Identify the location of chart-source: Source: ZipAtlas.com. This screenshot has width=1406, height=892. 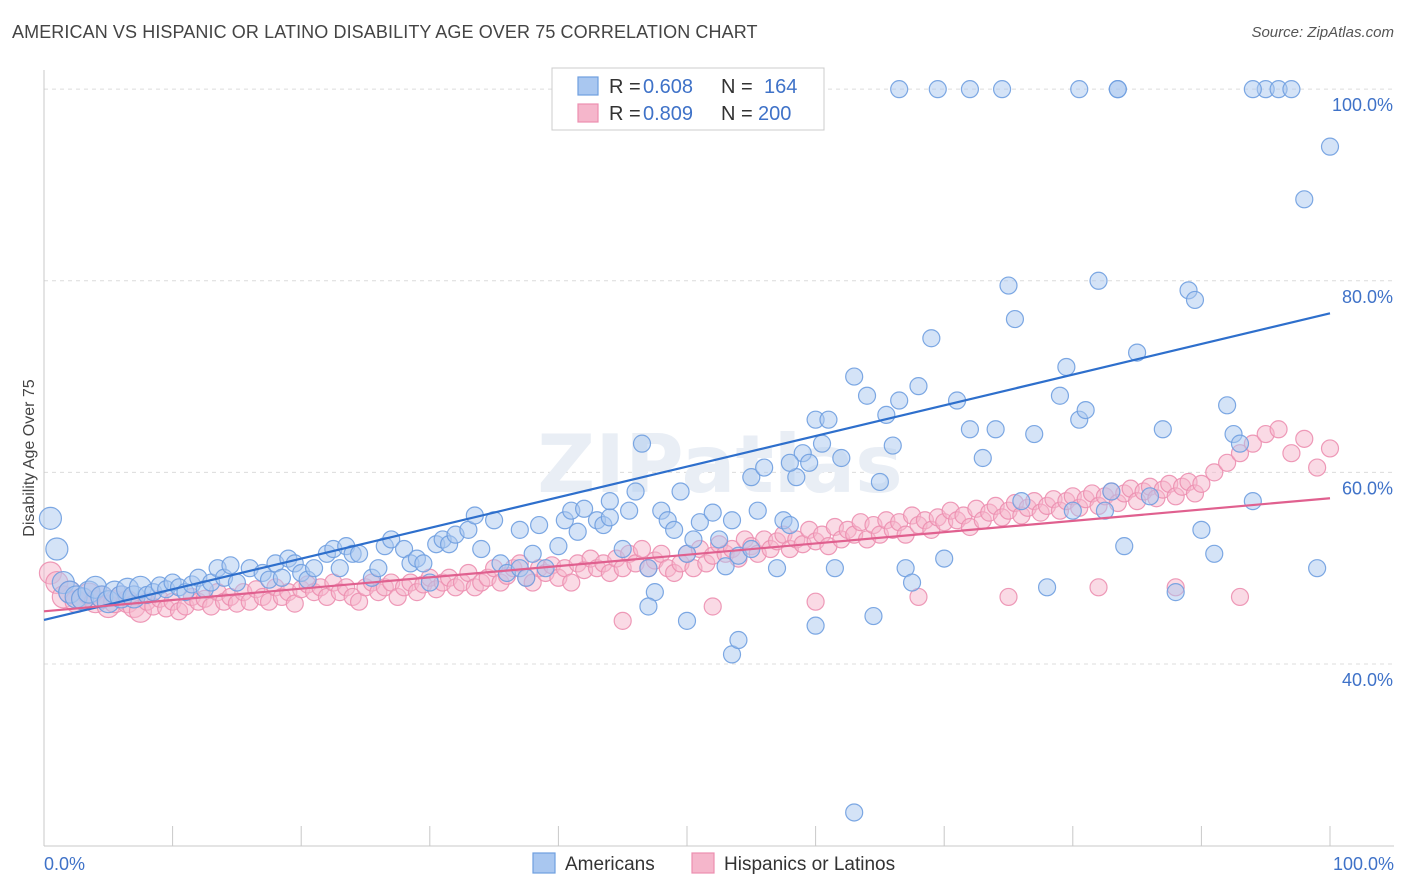
(1322, 32).